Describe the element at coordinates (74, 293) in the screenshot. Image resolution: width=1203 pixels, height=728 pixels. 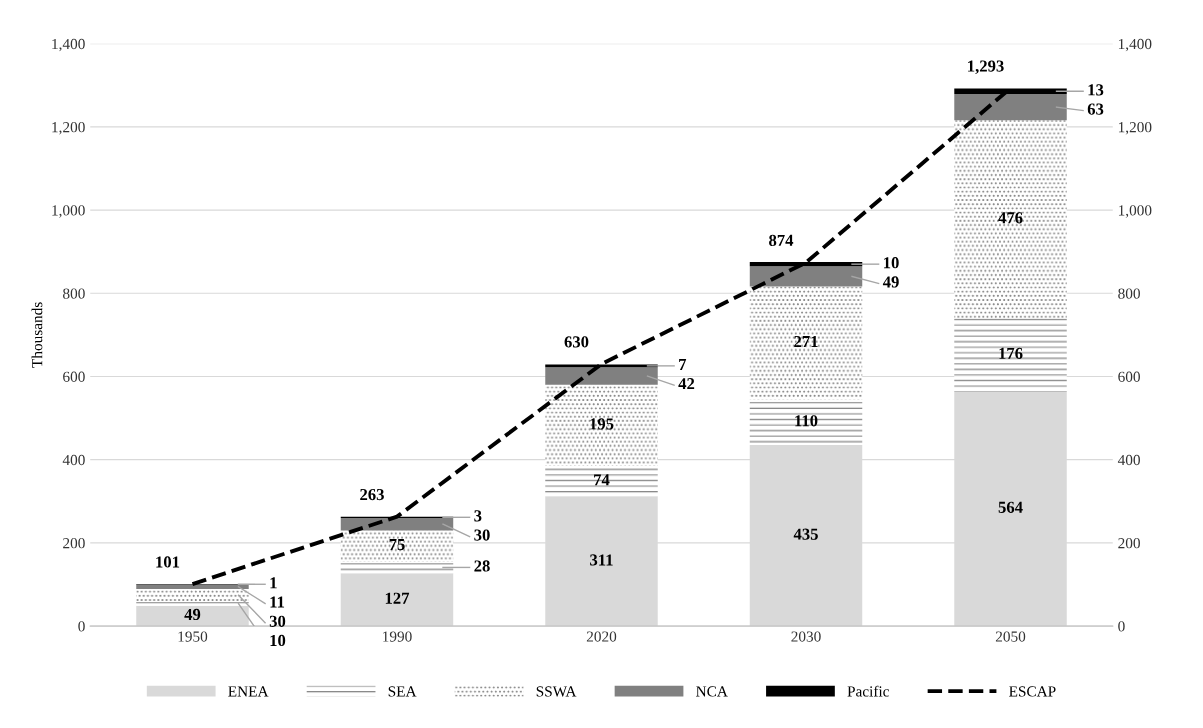
I see `y-tick-label: 800` at that location.